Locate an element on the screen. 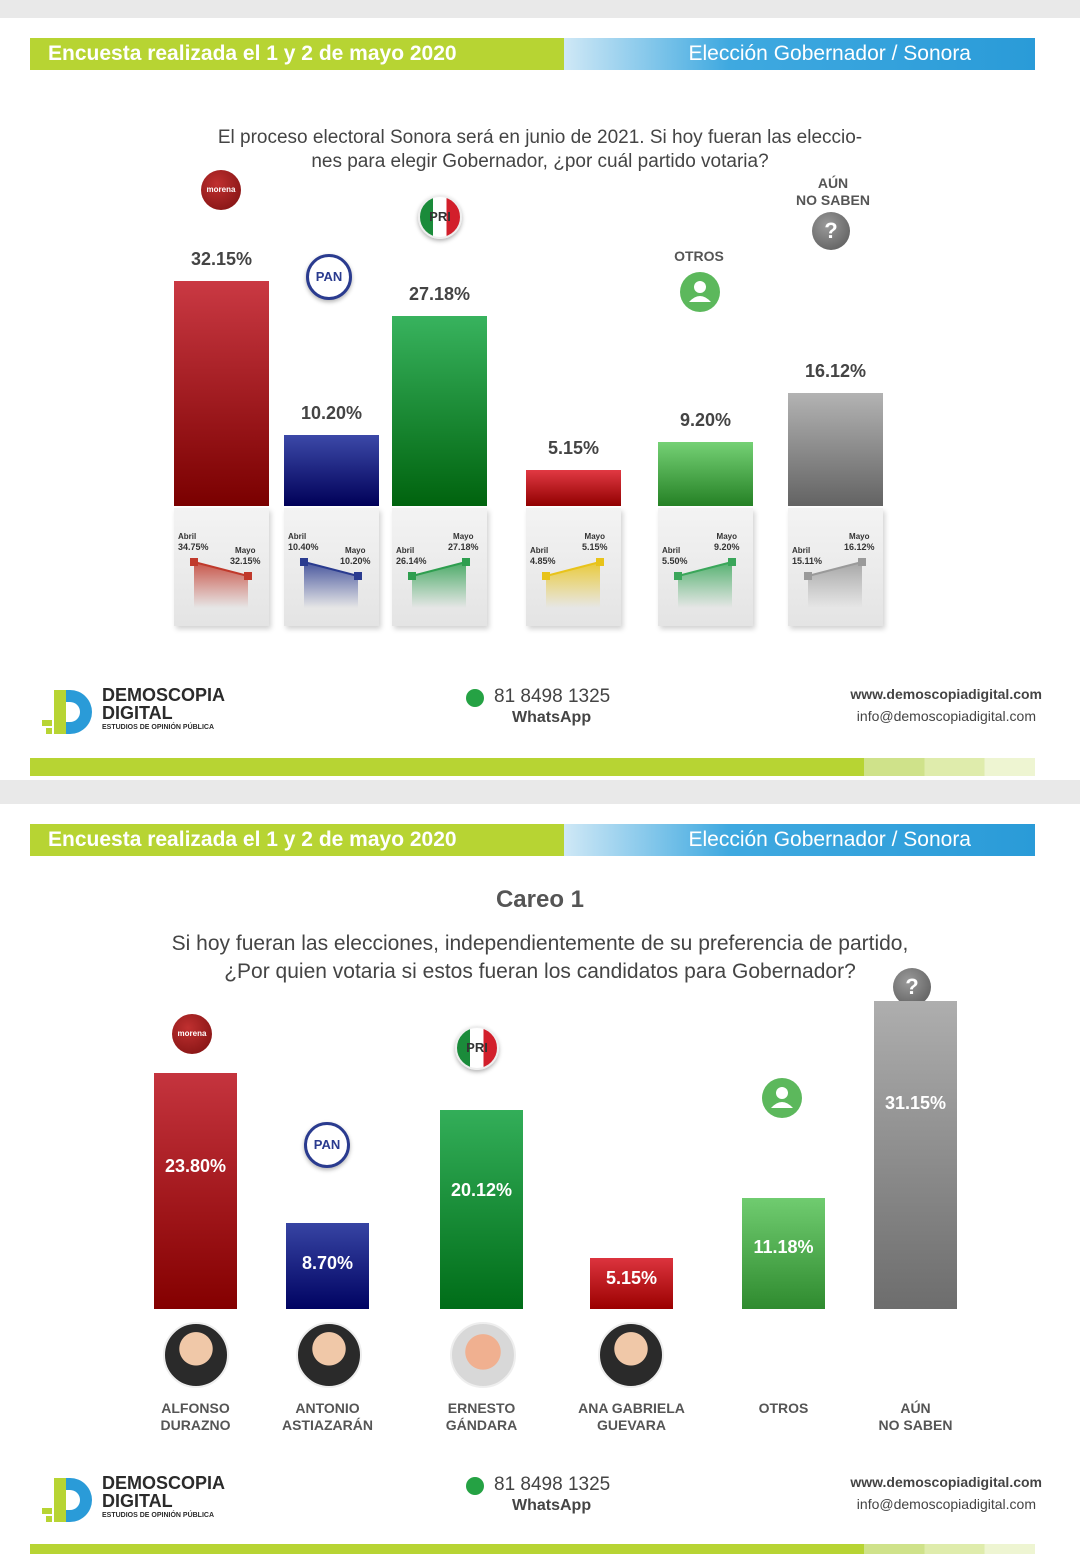 This screenshot has height=1554, width=1080. bar-value-label-0: 32.15% is located at coordinates (221, 258).